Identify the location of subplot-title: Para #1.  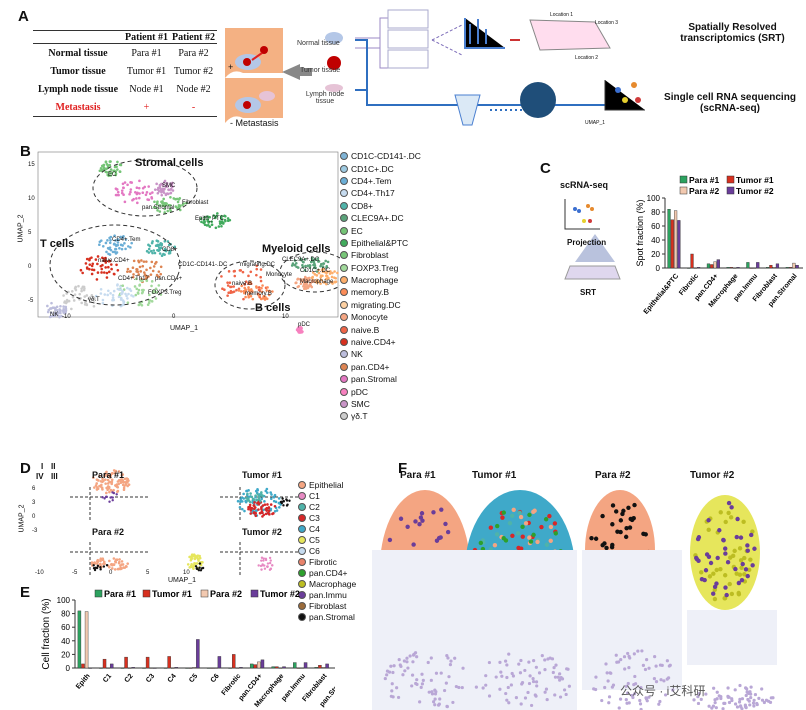
(108, 475).